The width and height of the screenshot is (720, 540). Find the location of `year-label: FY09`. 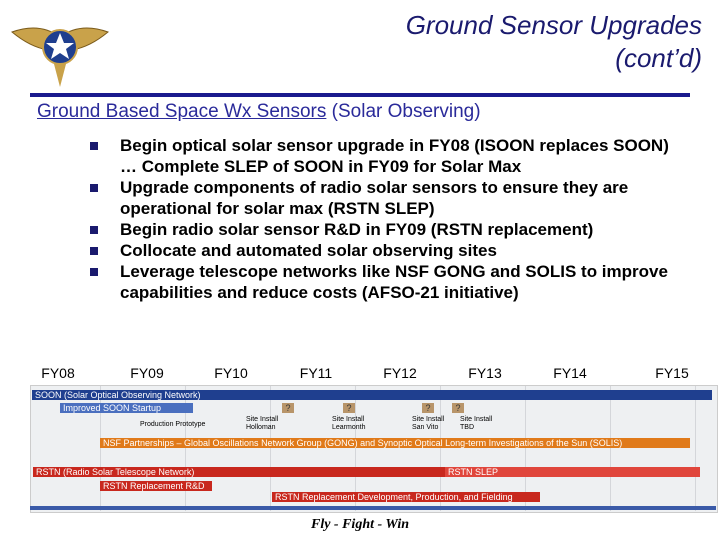

year-label: FY09 is located at coordinates (147, 373).